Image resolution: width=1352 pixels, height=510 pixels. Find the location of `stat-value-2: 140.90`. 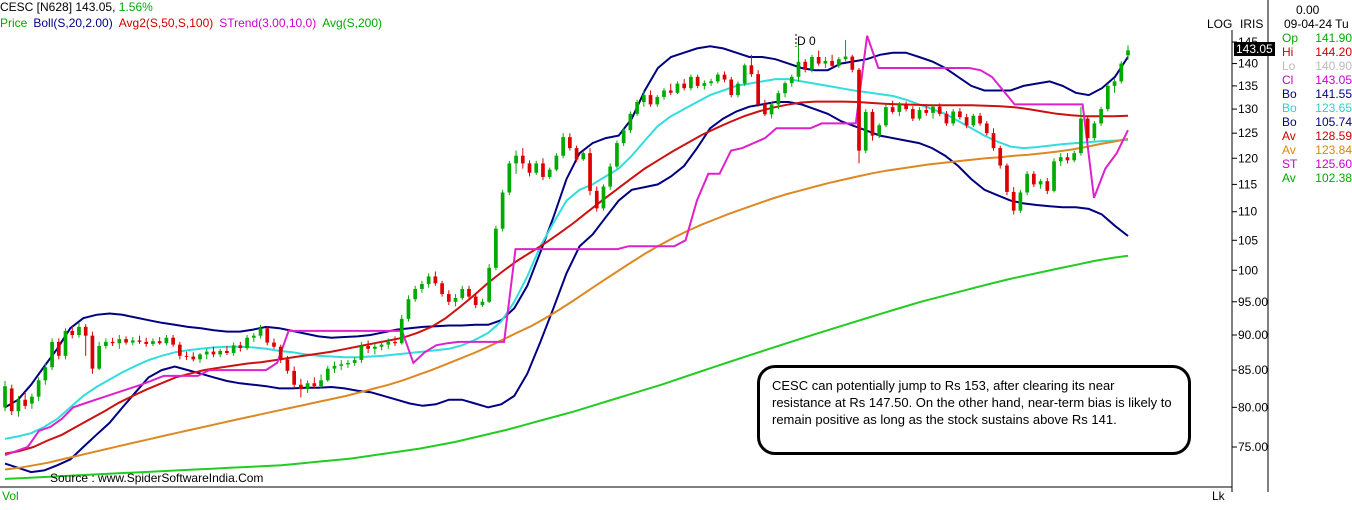

stat-value-2: 140.90 is located at coordinates (1333, 66).